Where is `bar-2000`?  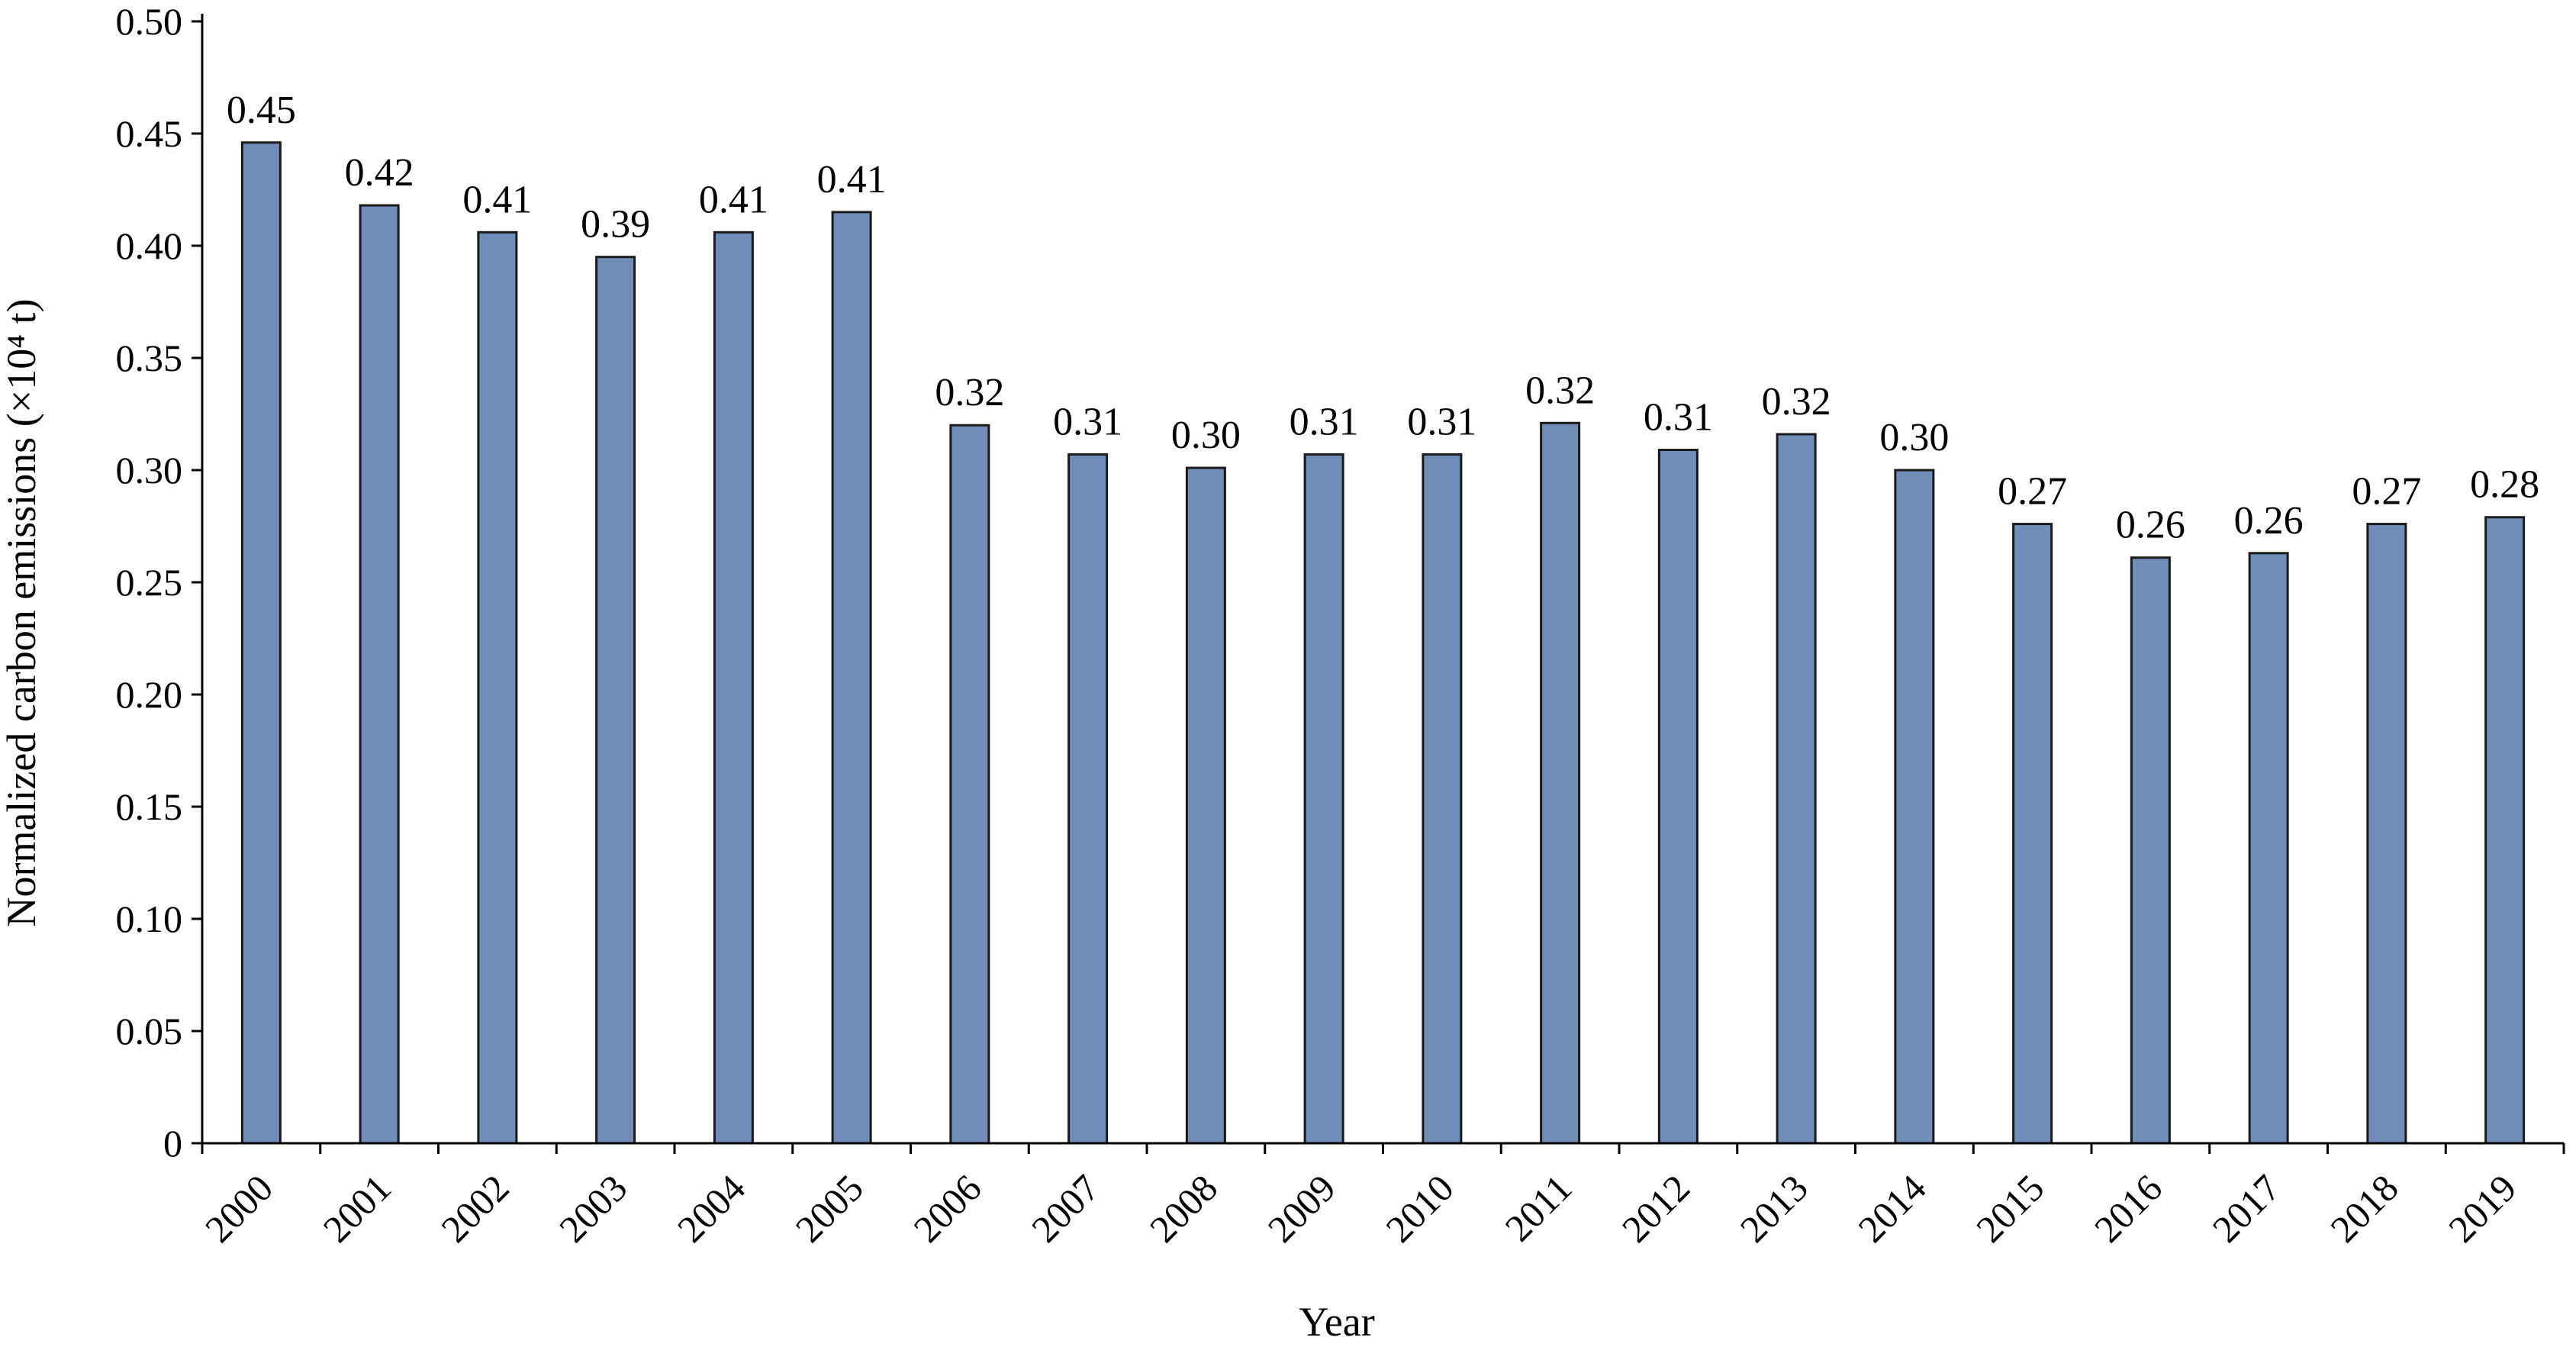 bar-2000 is located at coordinates (261, 643).